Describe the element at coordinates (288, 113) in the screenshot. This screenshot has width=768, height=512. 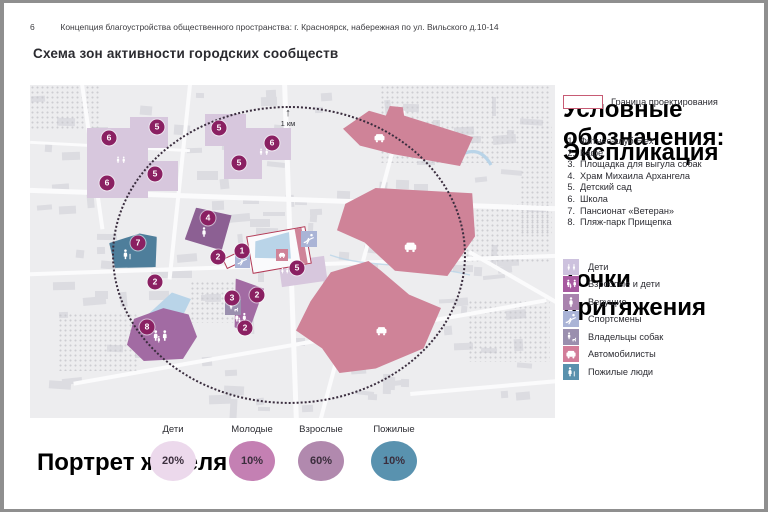
I see `north-arrow-icon: ↑` at that location.